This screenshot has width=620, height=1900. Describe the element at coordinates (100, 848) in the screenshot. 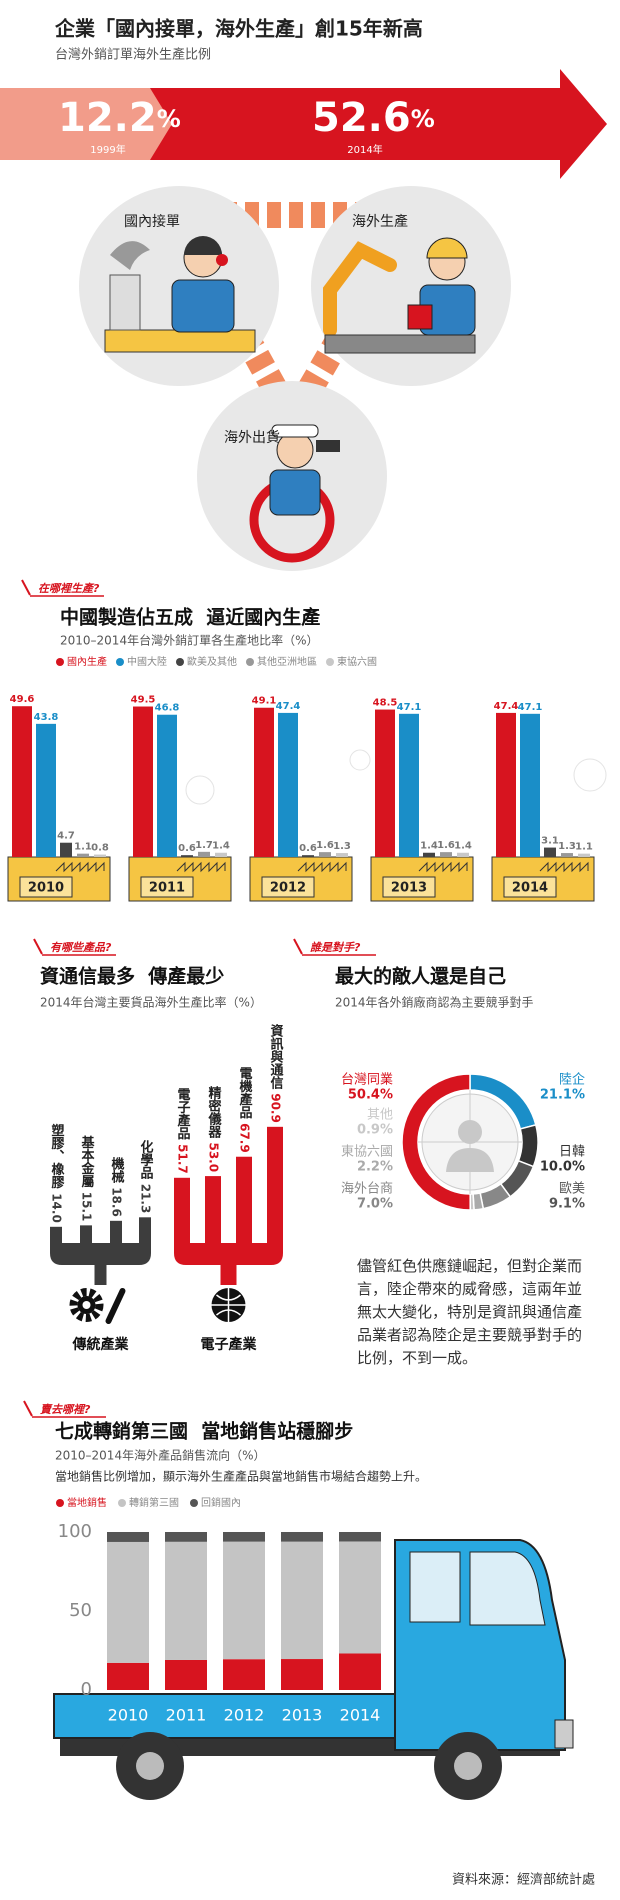

I see `value-label: 0.8` at that location.